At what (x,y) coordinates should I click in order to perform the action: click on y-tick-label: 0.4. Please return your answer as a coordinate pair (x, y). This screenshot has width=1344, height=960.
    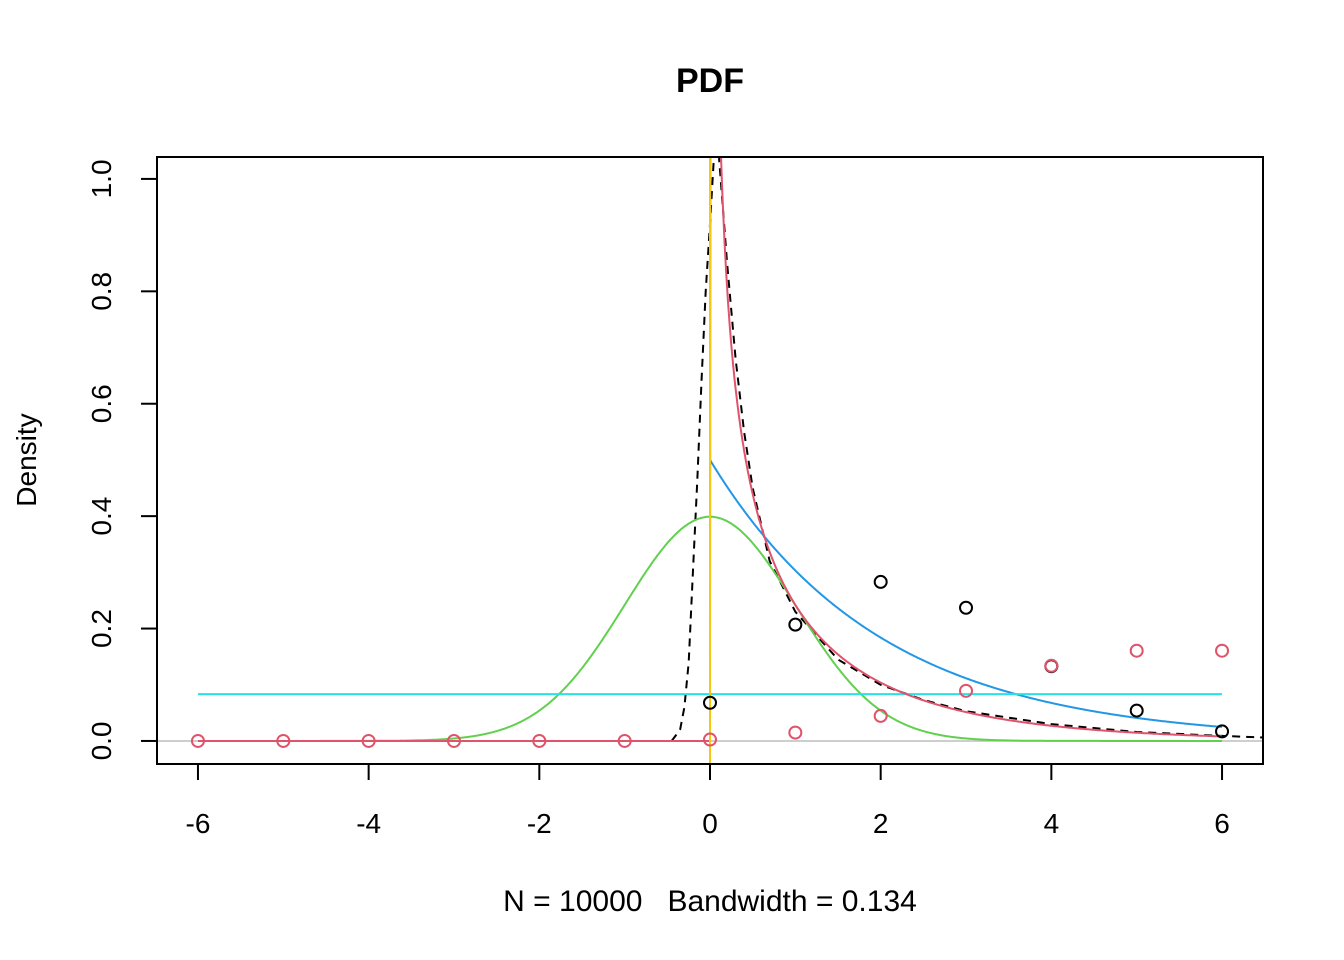
    Looking at the image, I should click on (101, 516).